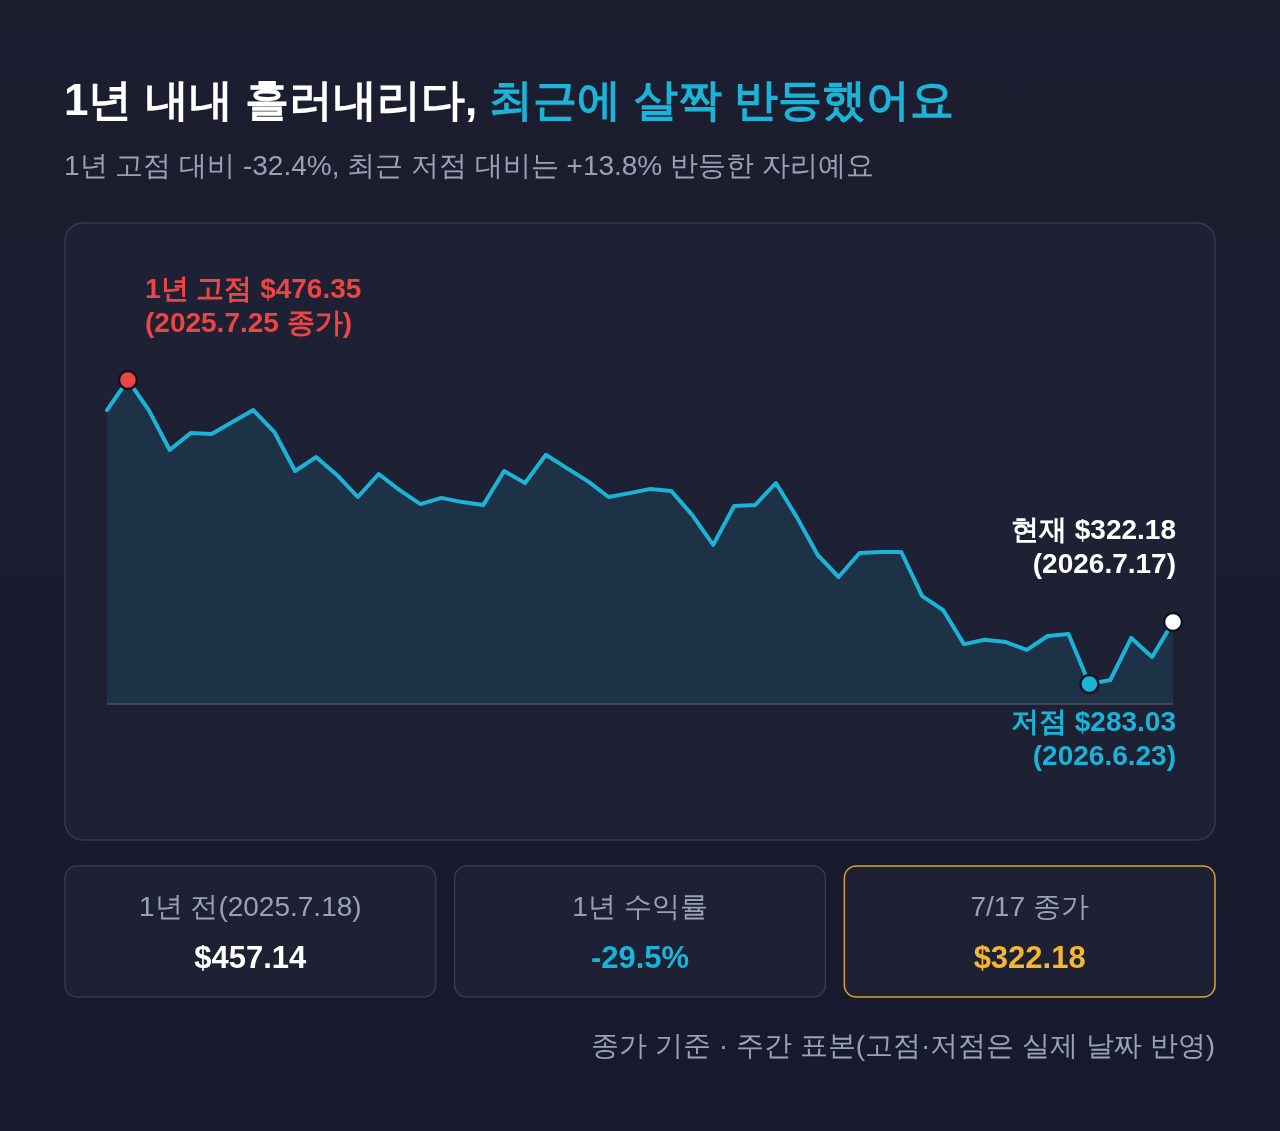 This screenshot has width=1280, height=1131. Describe the element at coordinates (1029, 906) in the screenshot. I see `text: 7/17 종가` at that location.